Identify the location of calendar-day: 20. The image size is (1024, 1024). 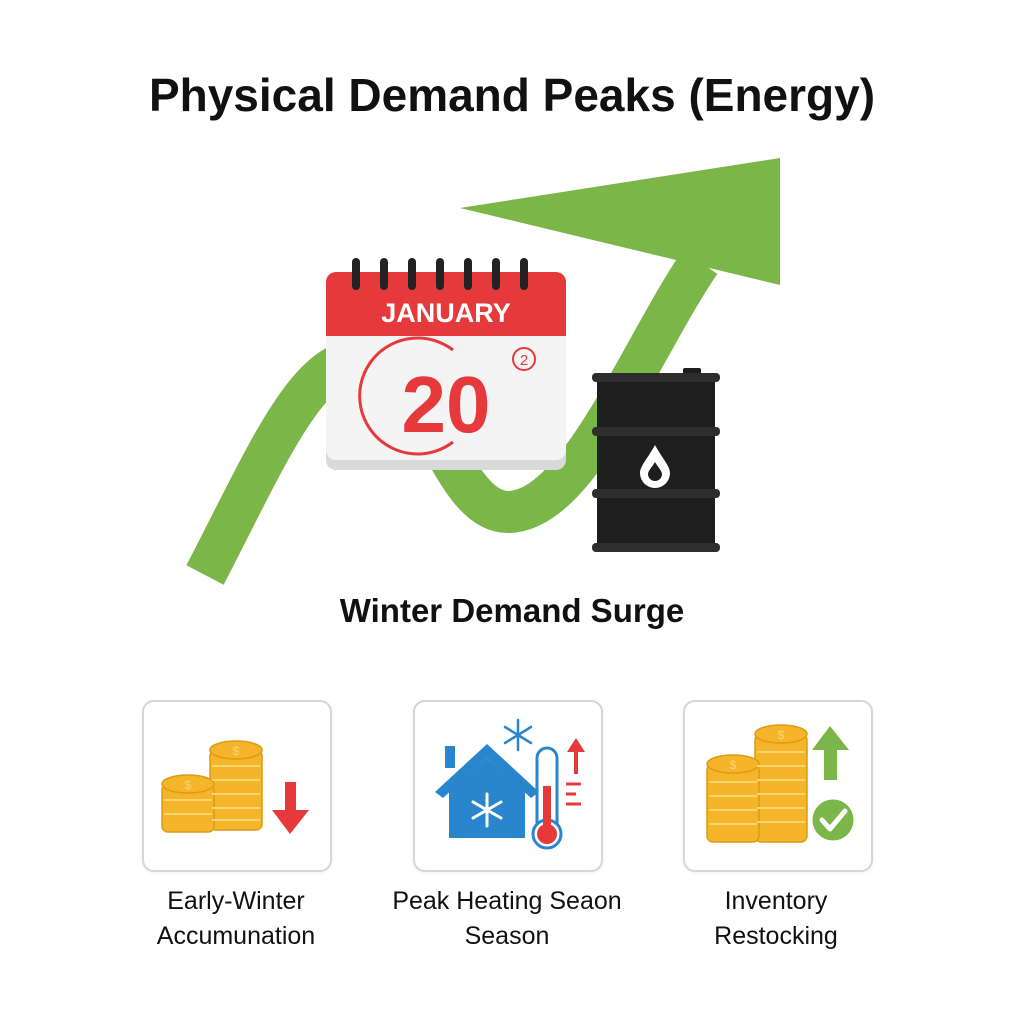
(446, 404).